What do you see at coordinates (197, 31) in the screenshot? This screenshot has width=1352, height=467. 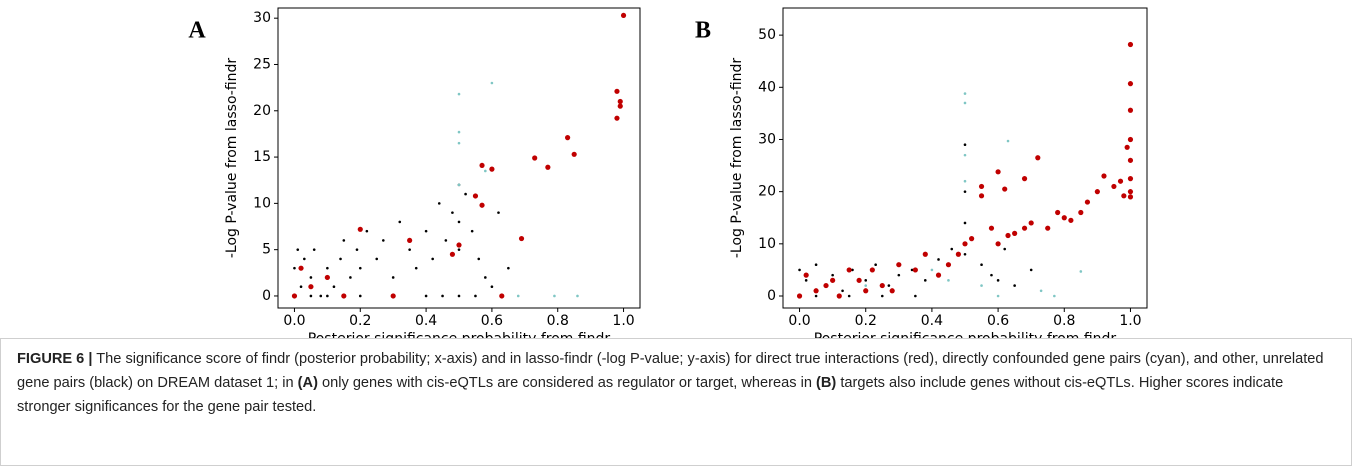 I see `panel-label: A` at bounding box center [197, 31].